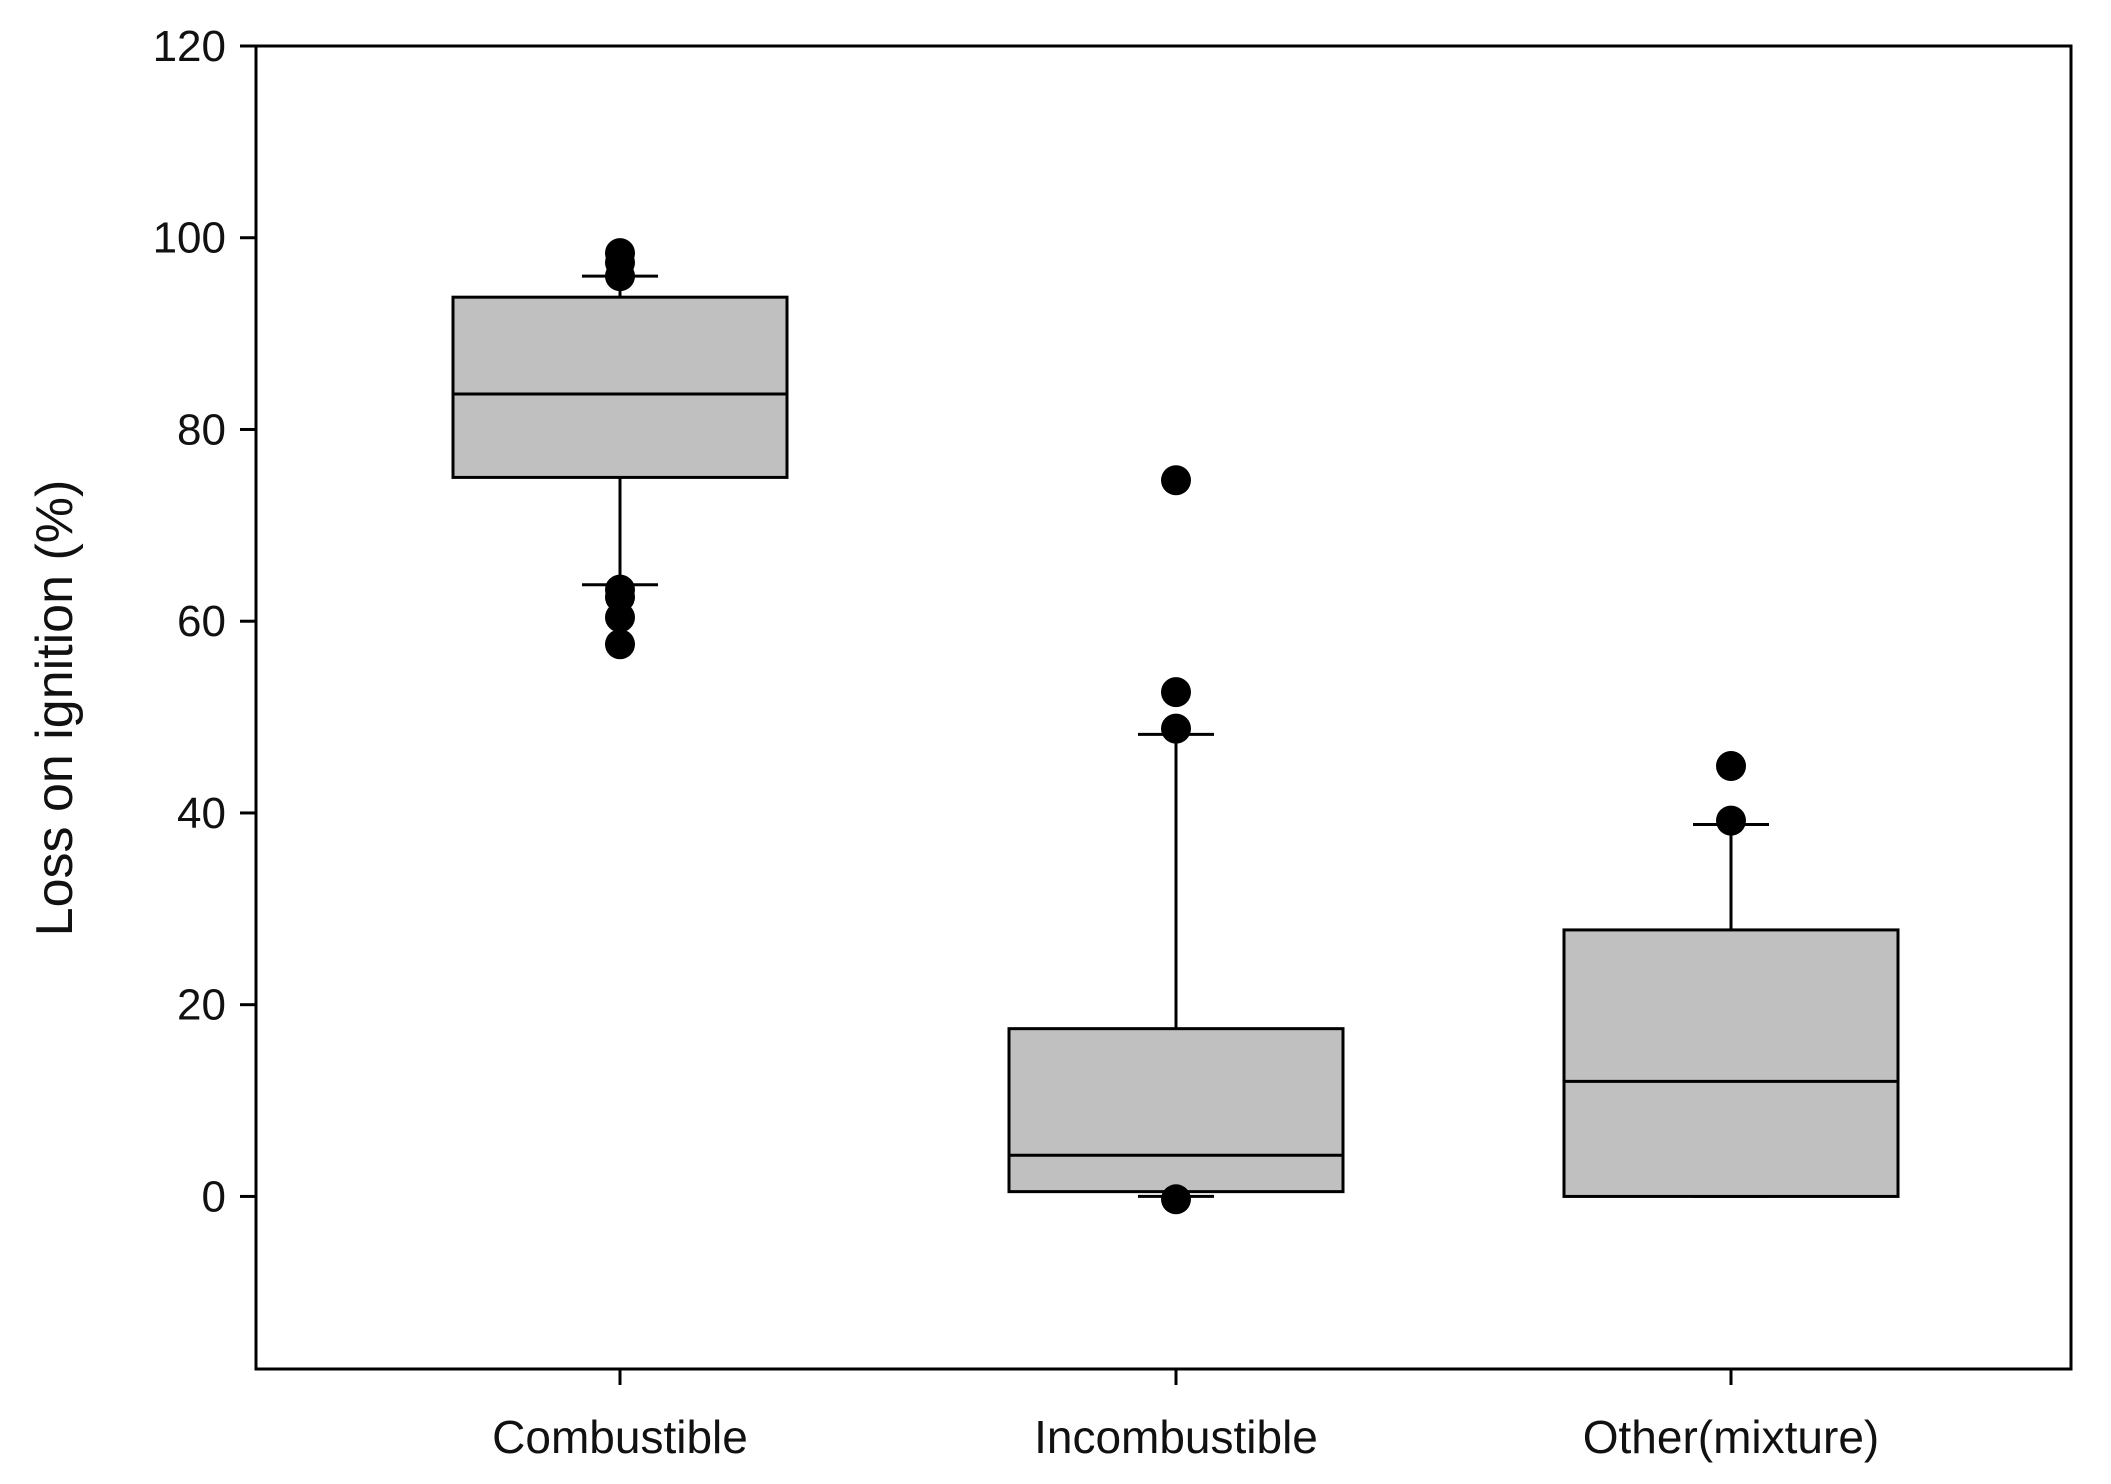  I want to click on y-tick-label: 40, so click(201, 813).